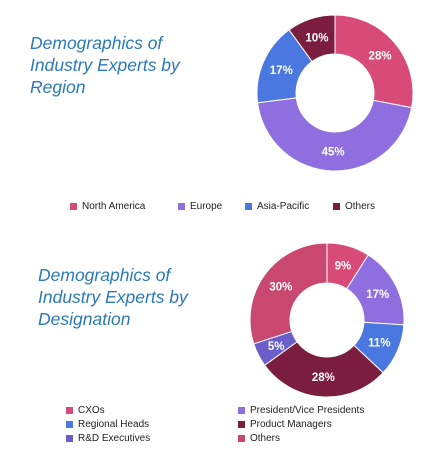 Image resolution: width=439 pixels, height=473 pixels. What do you see at coordinates (333, 152) in the screenshot?
I see `data-label: 45%` at bounding box center [333, 152].